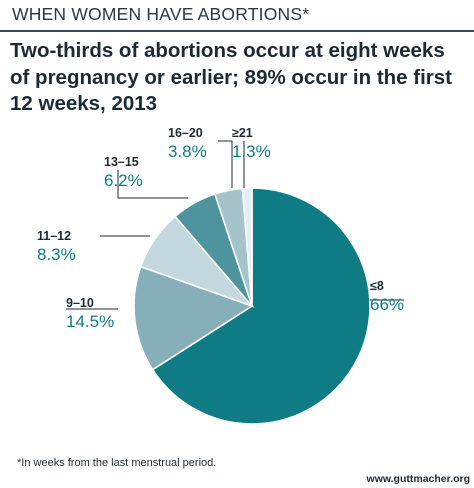  Describe the element at coordinates (418, 479) in the screenshot. I see `source-url: www.guttmacher.org` at that location.